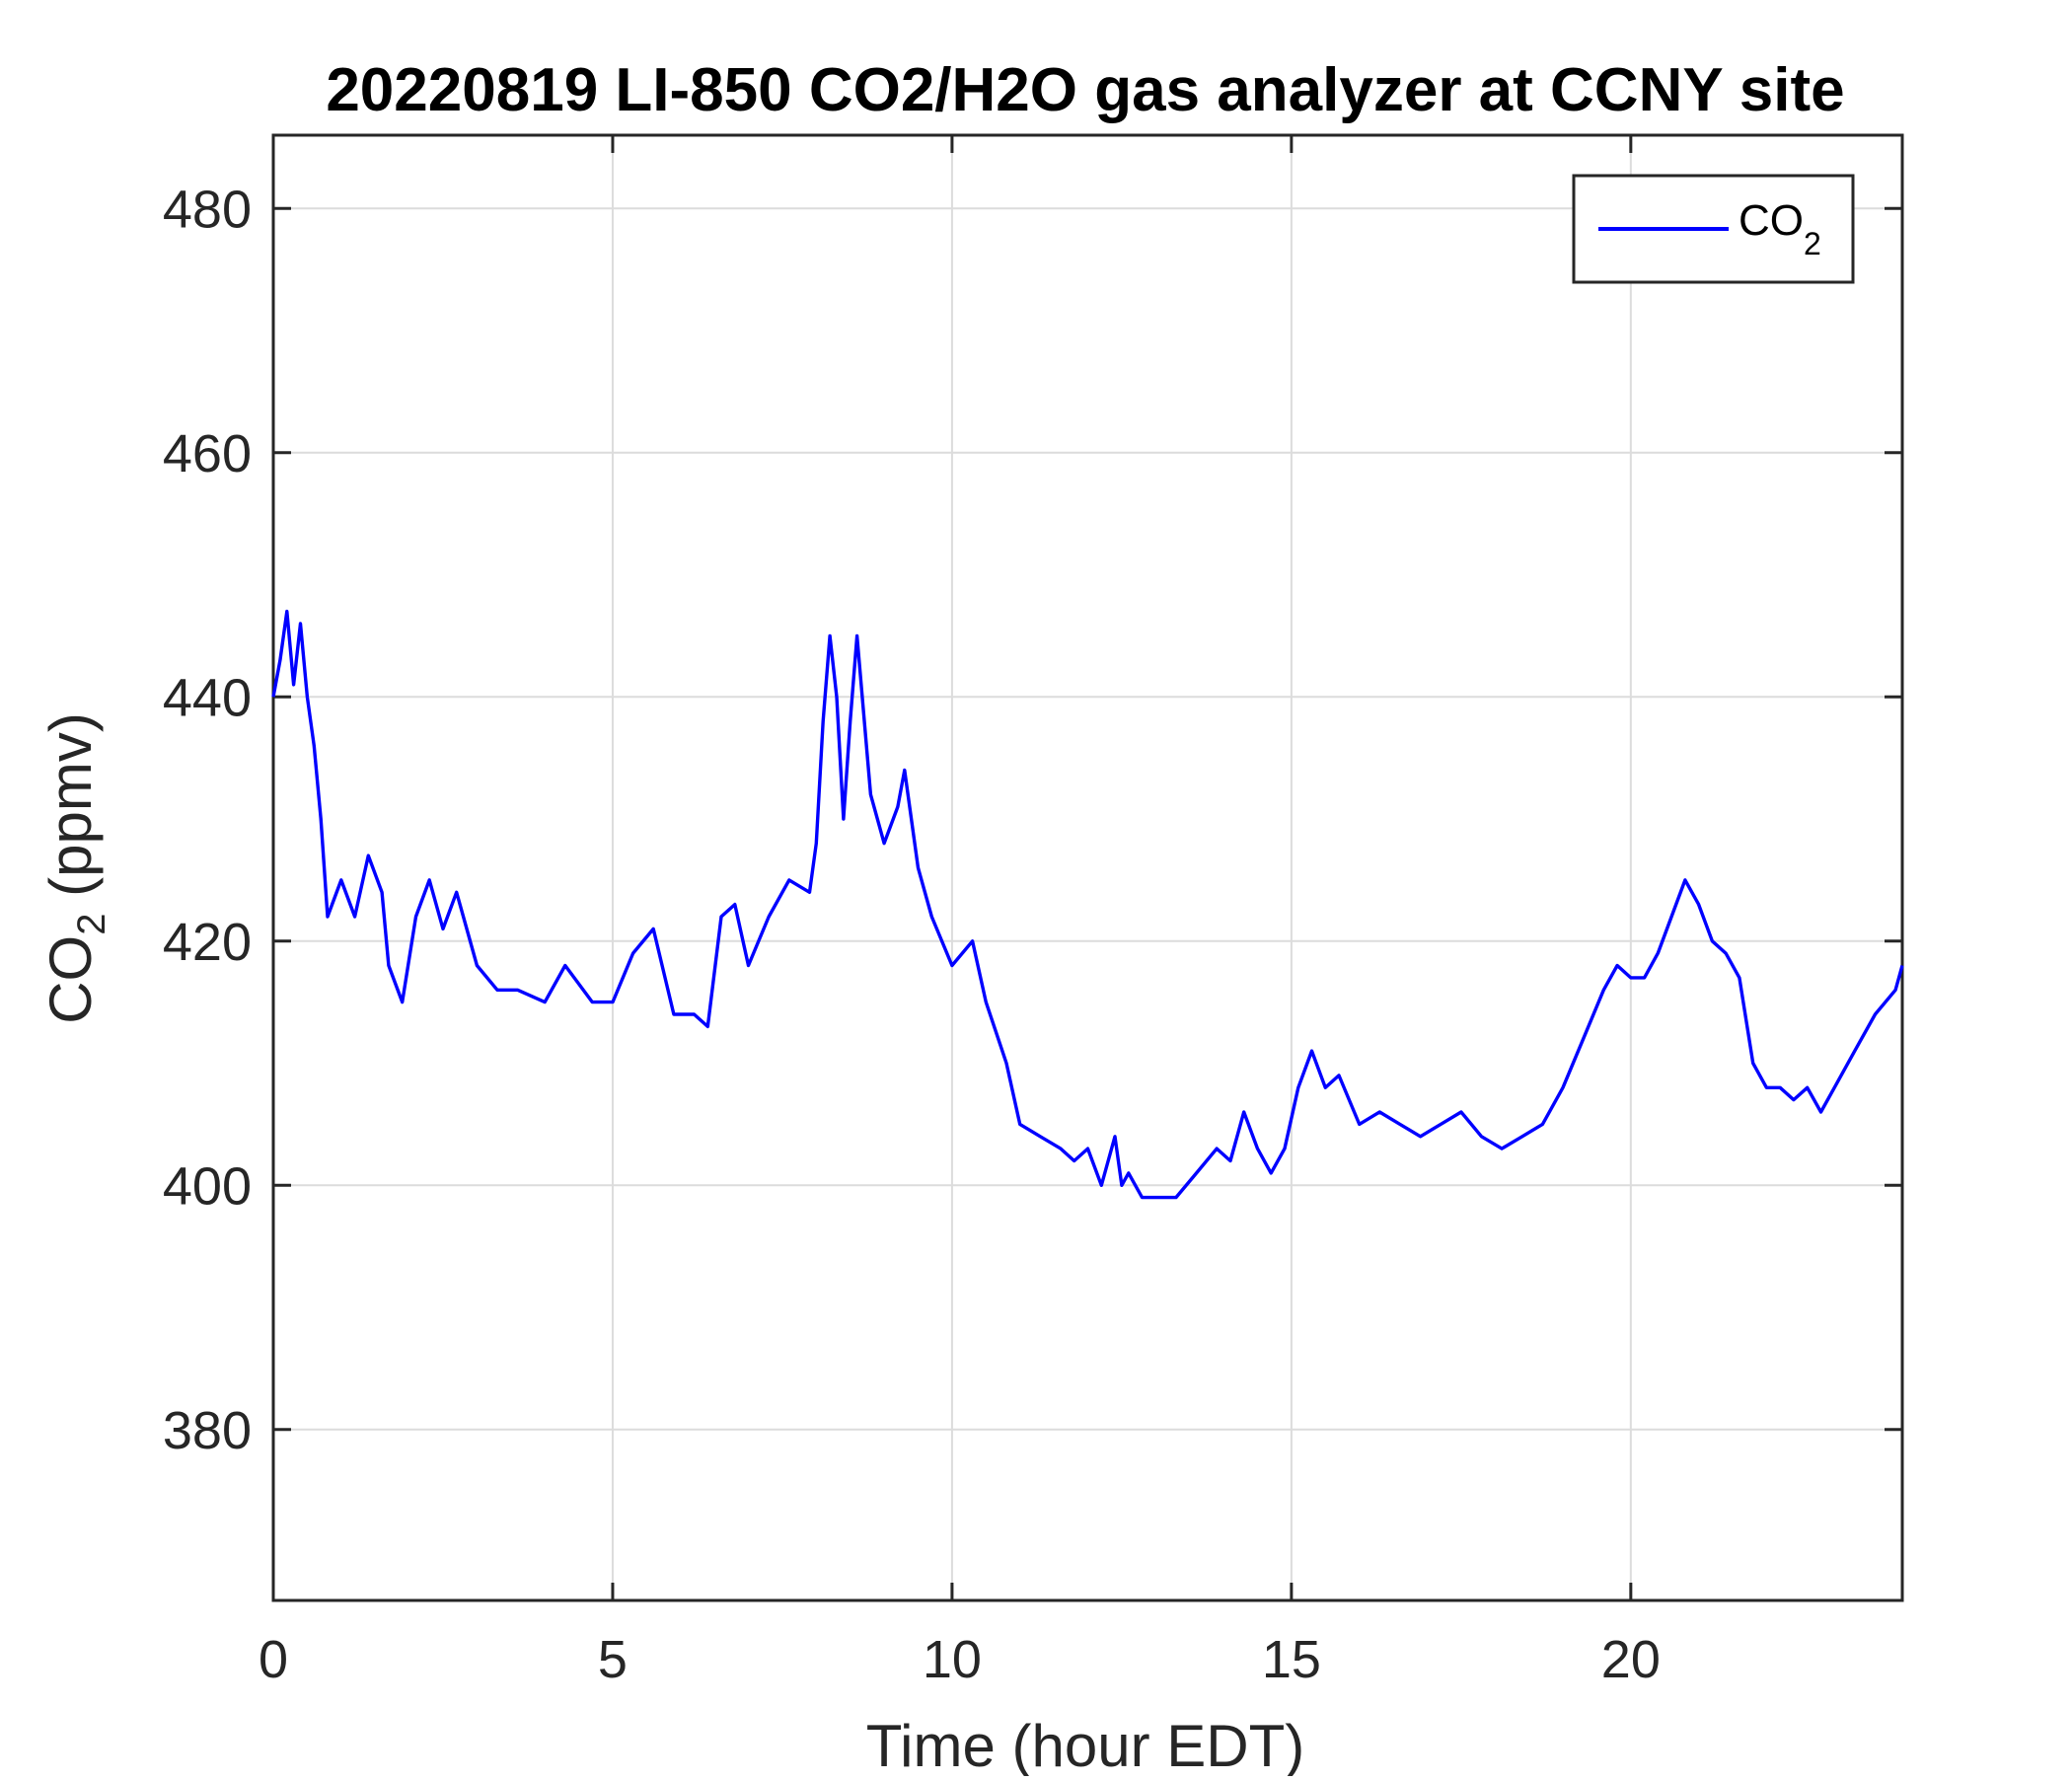  What do you see at coordinates (1291, 1659) in the screenshot?
I see `x-tick-label: 15` at bounding box center [1291, 1659].